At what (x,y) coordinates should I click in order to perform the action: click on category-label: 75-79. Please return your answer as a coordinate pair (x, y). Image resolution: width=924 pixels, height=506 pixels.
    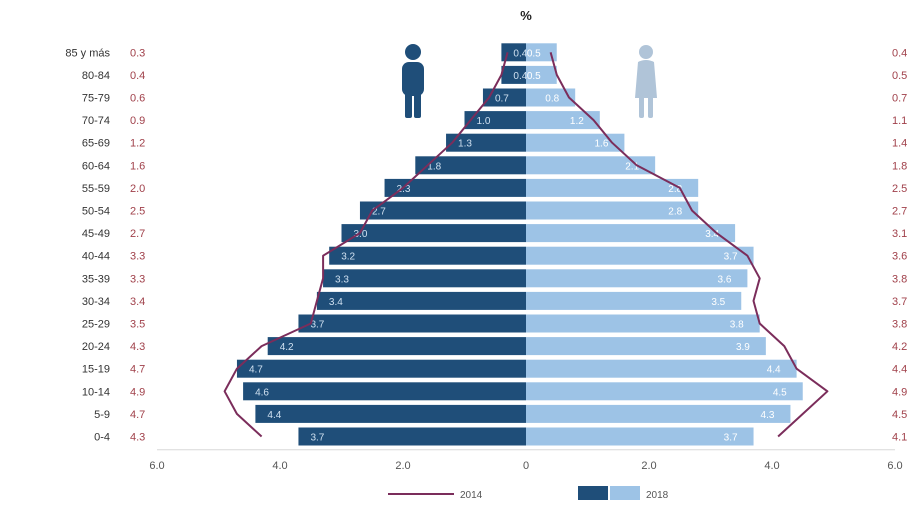
    Looking at the image, I should click on (96, 99).